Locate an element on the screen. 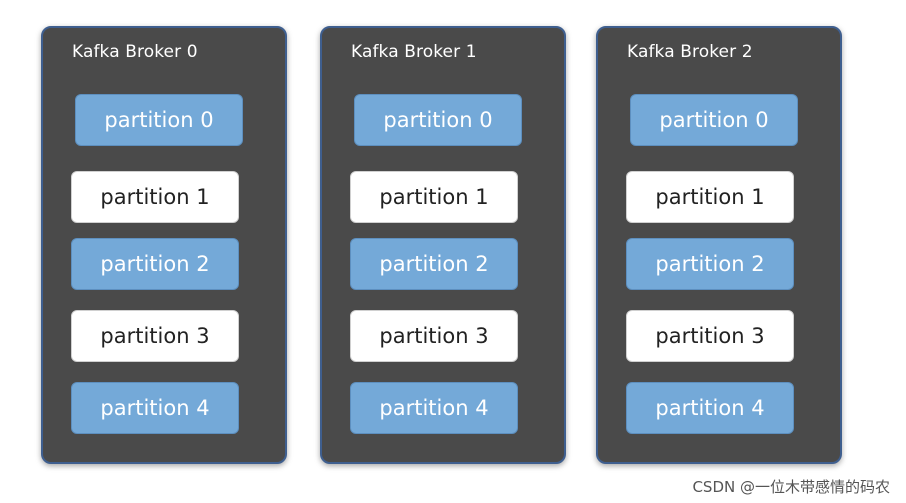 The image size is (906, 503). broker-title: Kafka Broker 1 is located at coordinates (414, 52).